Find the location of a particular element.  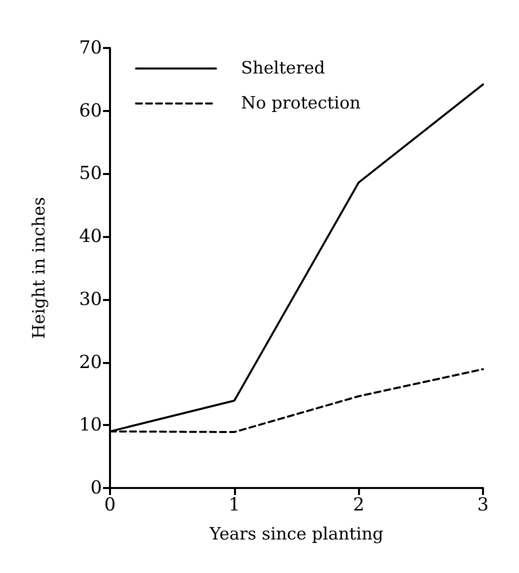

legend-label: Sheltered is located at coordinates (283, 68).